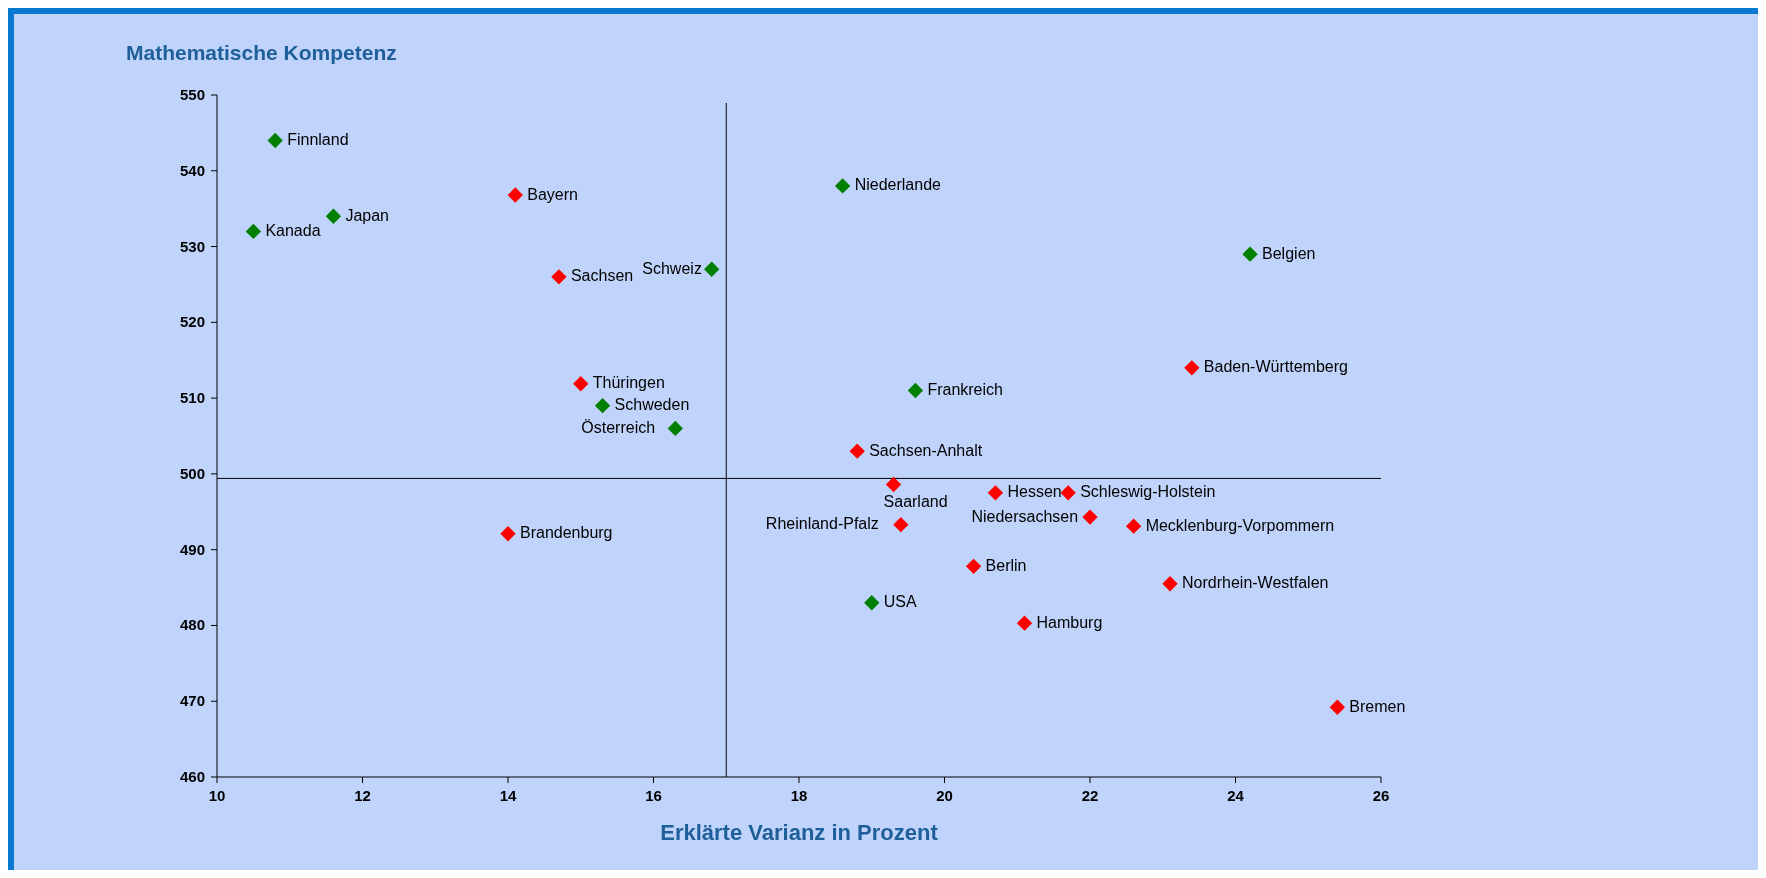 This screenshot has width=1766, height=878. Describe the element at coordinates (1236, 795) in the screenshot. I see `x-tick-label: 24` at that location.